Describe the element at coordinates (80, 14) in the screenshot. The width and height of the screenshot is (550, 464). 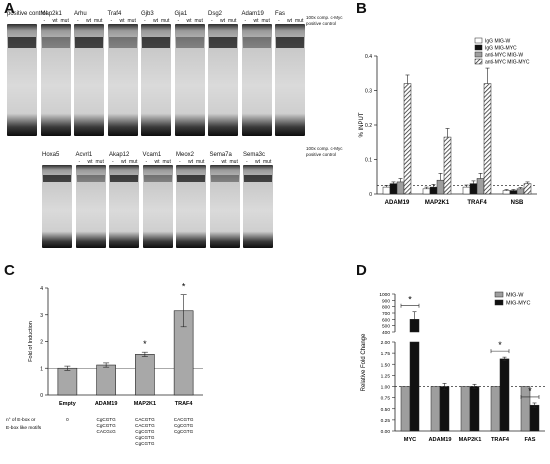
I see `gel-label-arhu: Arhu` at that location.